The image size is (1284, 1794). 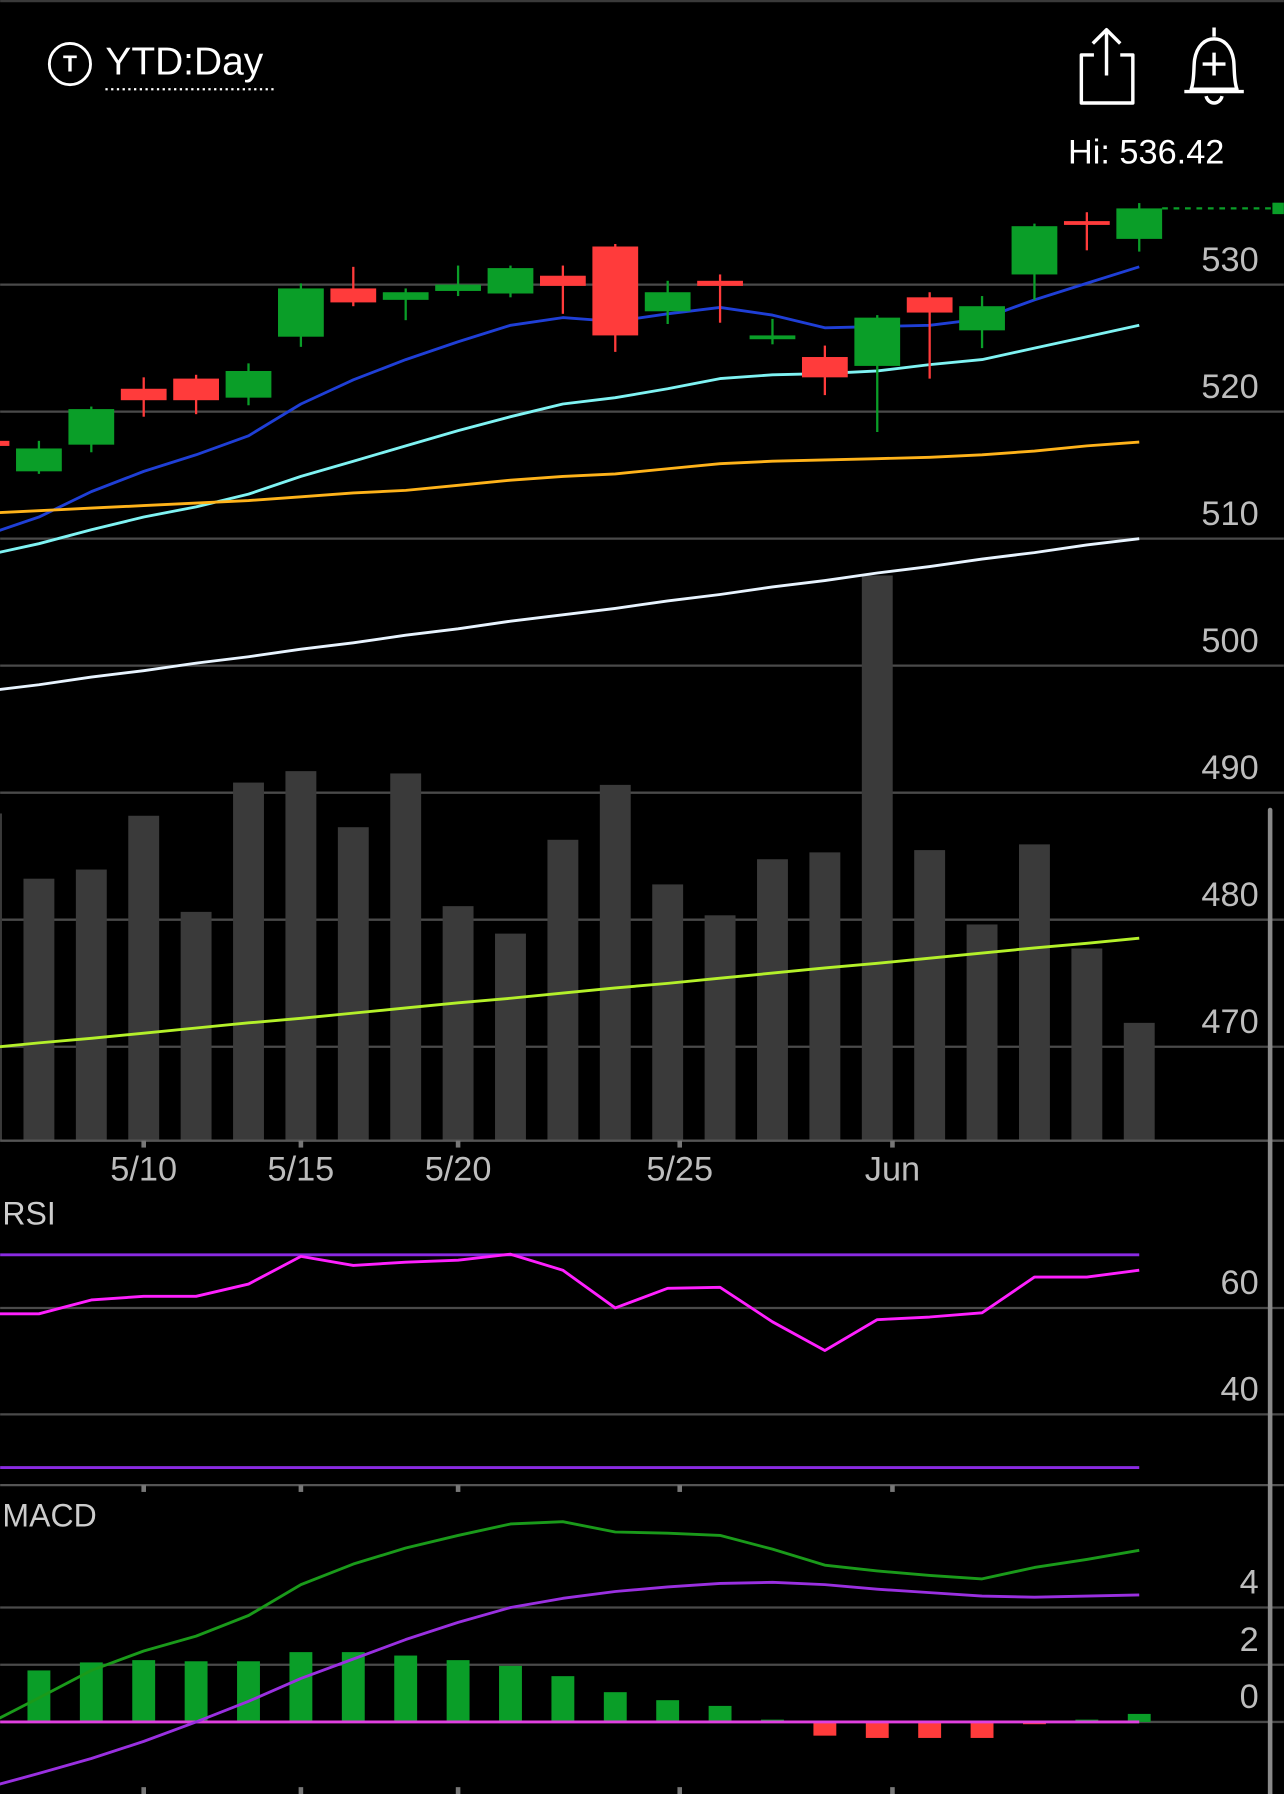 I want to click on y-tick-label: 4, so click(x=1249, y=1583).